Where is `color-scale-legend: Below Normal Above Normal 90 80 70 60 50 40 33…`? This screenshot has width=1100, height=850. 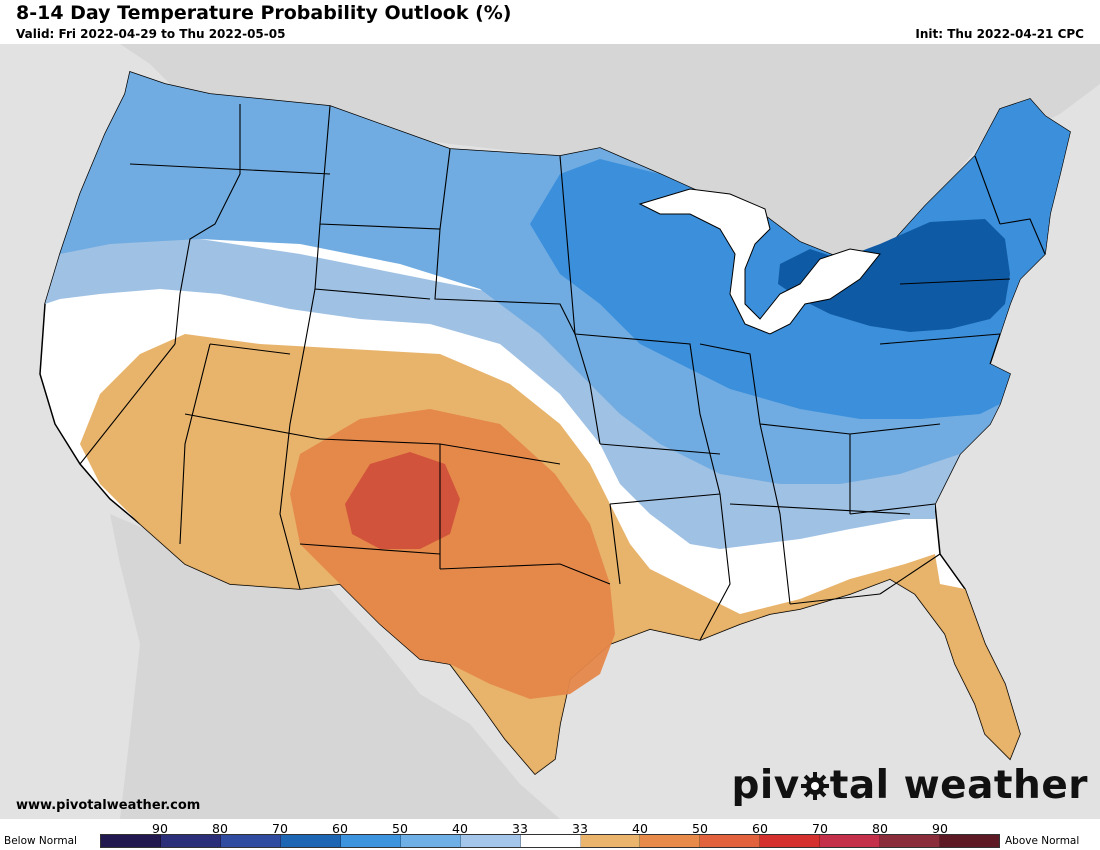
color-scale-legend: Below Normal Above Normal 90 80 70 60 50 40 33… is located at coordinates (550, 834).